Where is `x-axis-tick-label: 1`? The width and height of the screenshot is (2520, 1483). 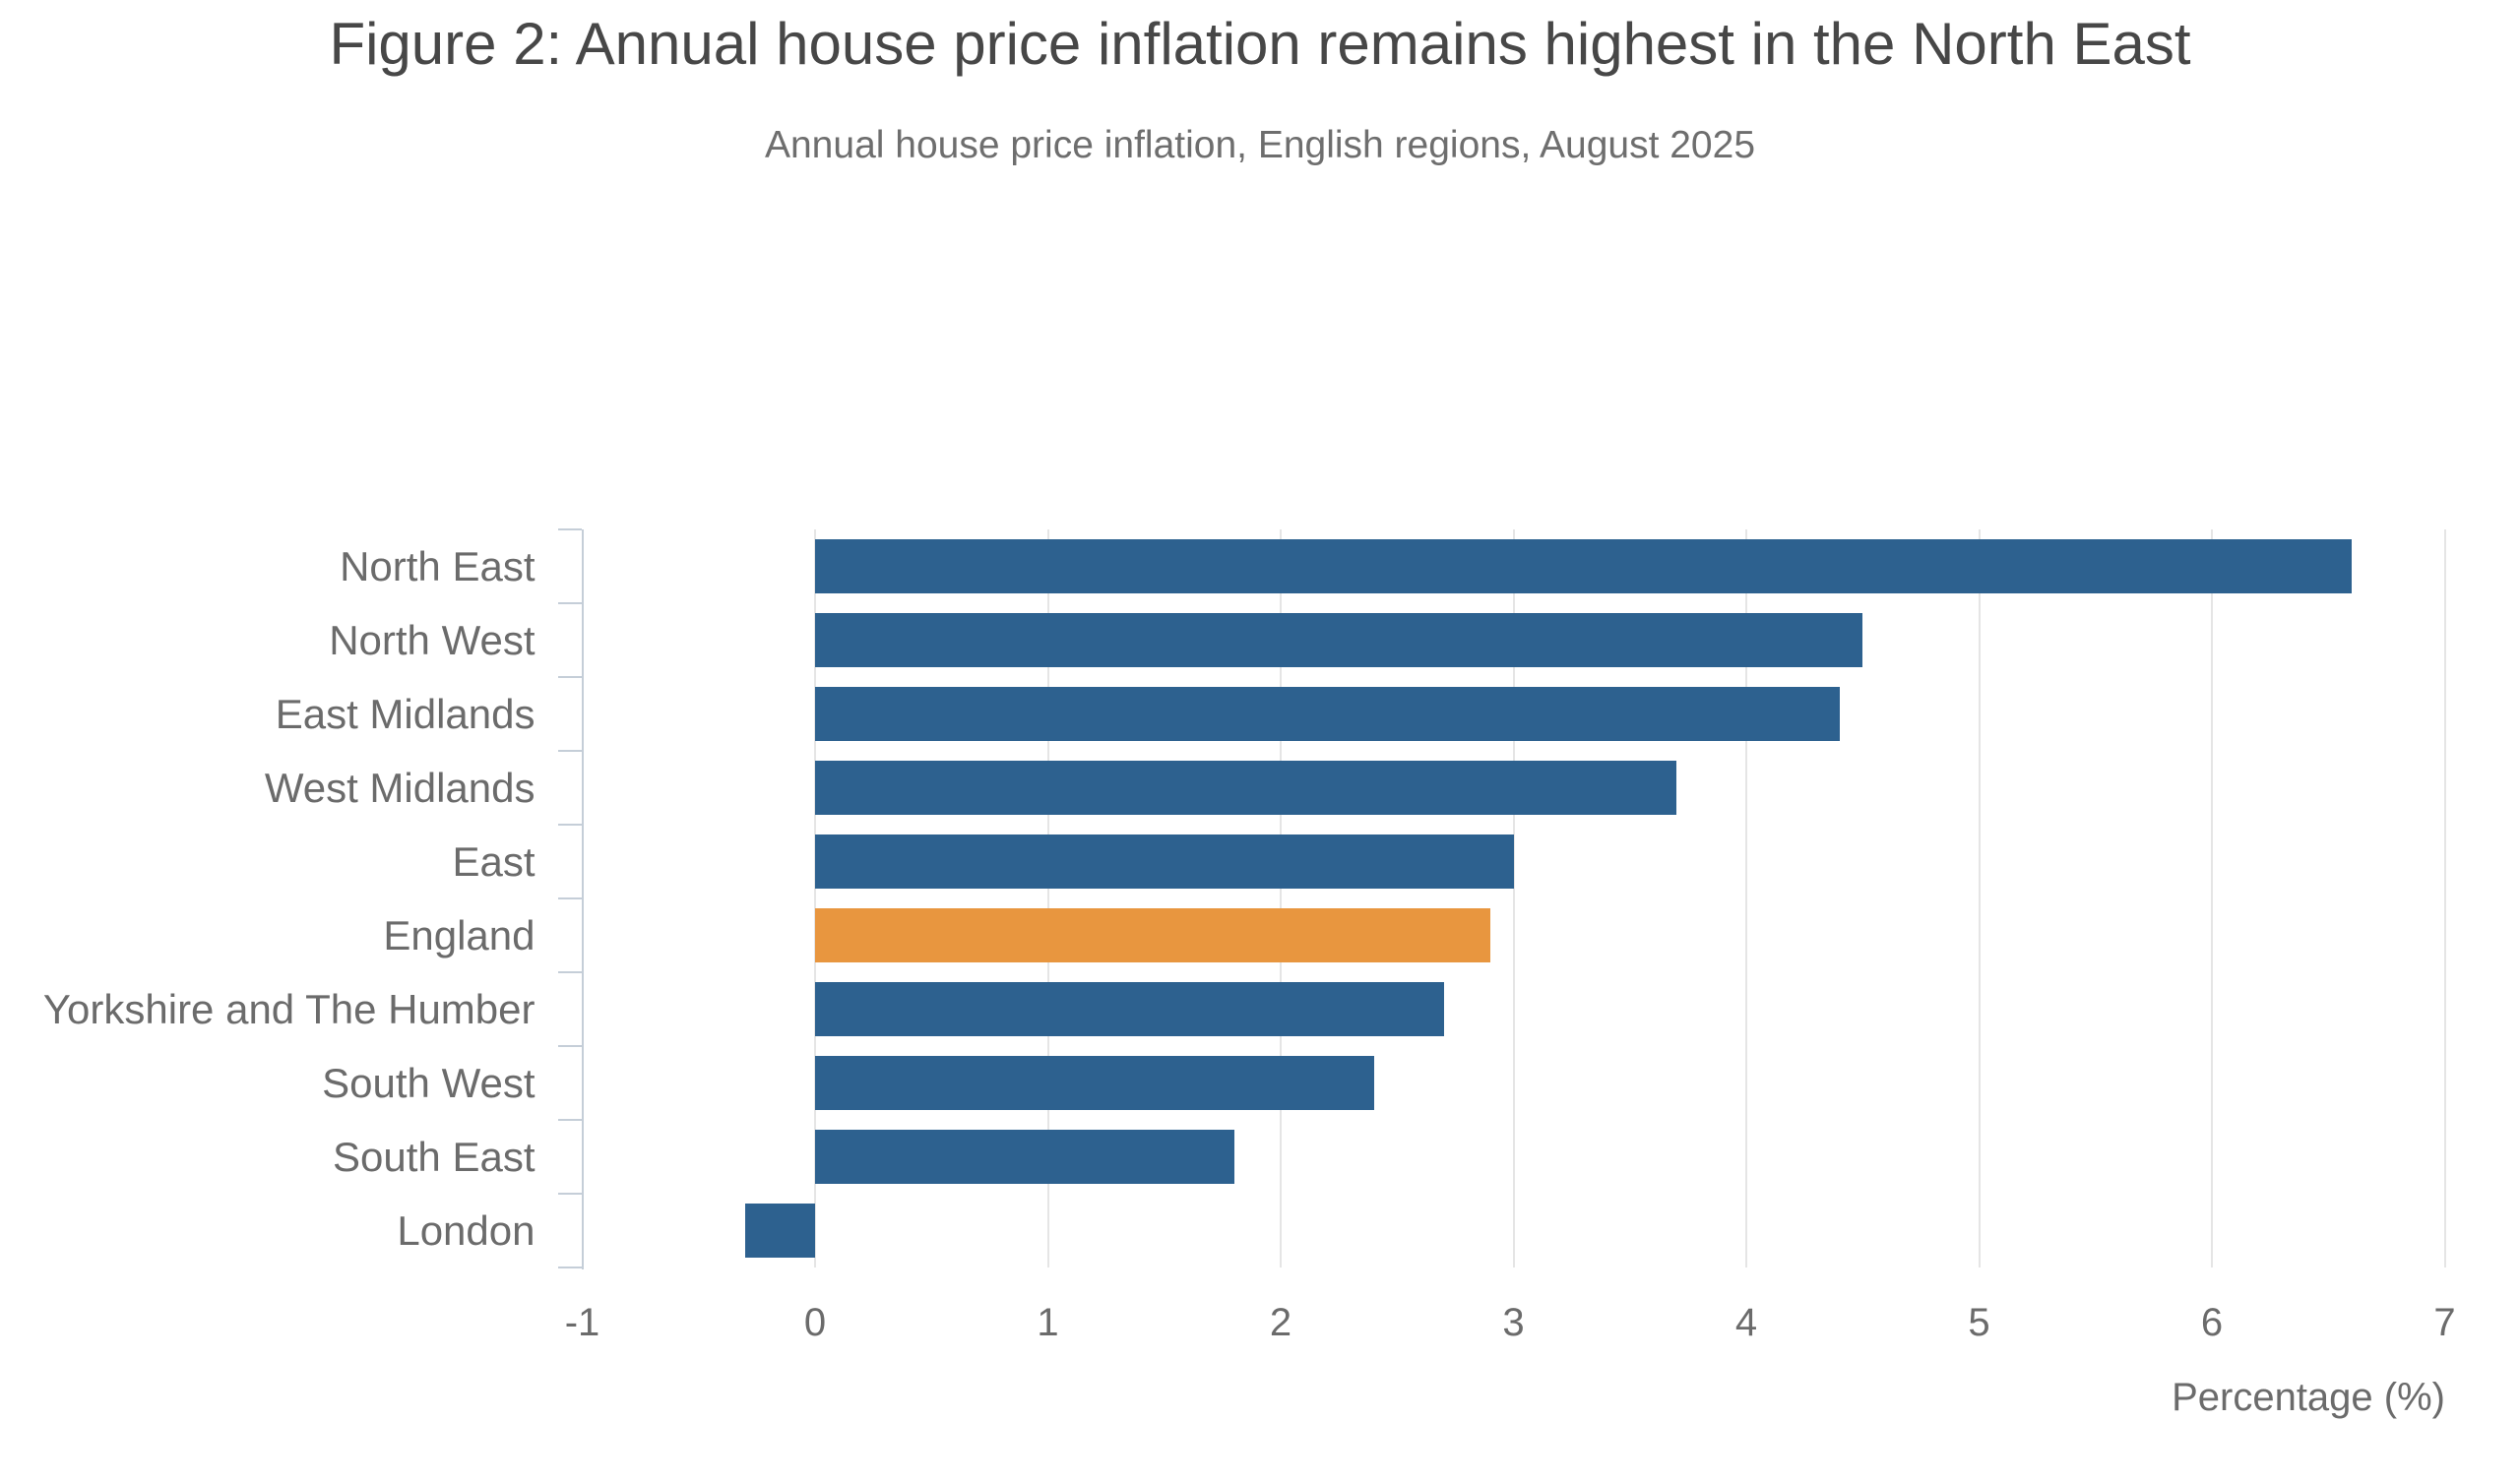
x-axis-tick-label: 1 is located at coordinates (1048, 1322).